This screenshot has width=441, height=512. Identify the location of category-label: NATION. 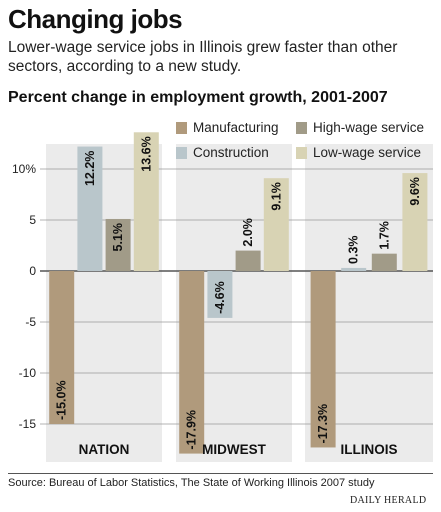
(104, 449).